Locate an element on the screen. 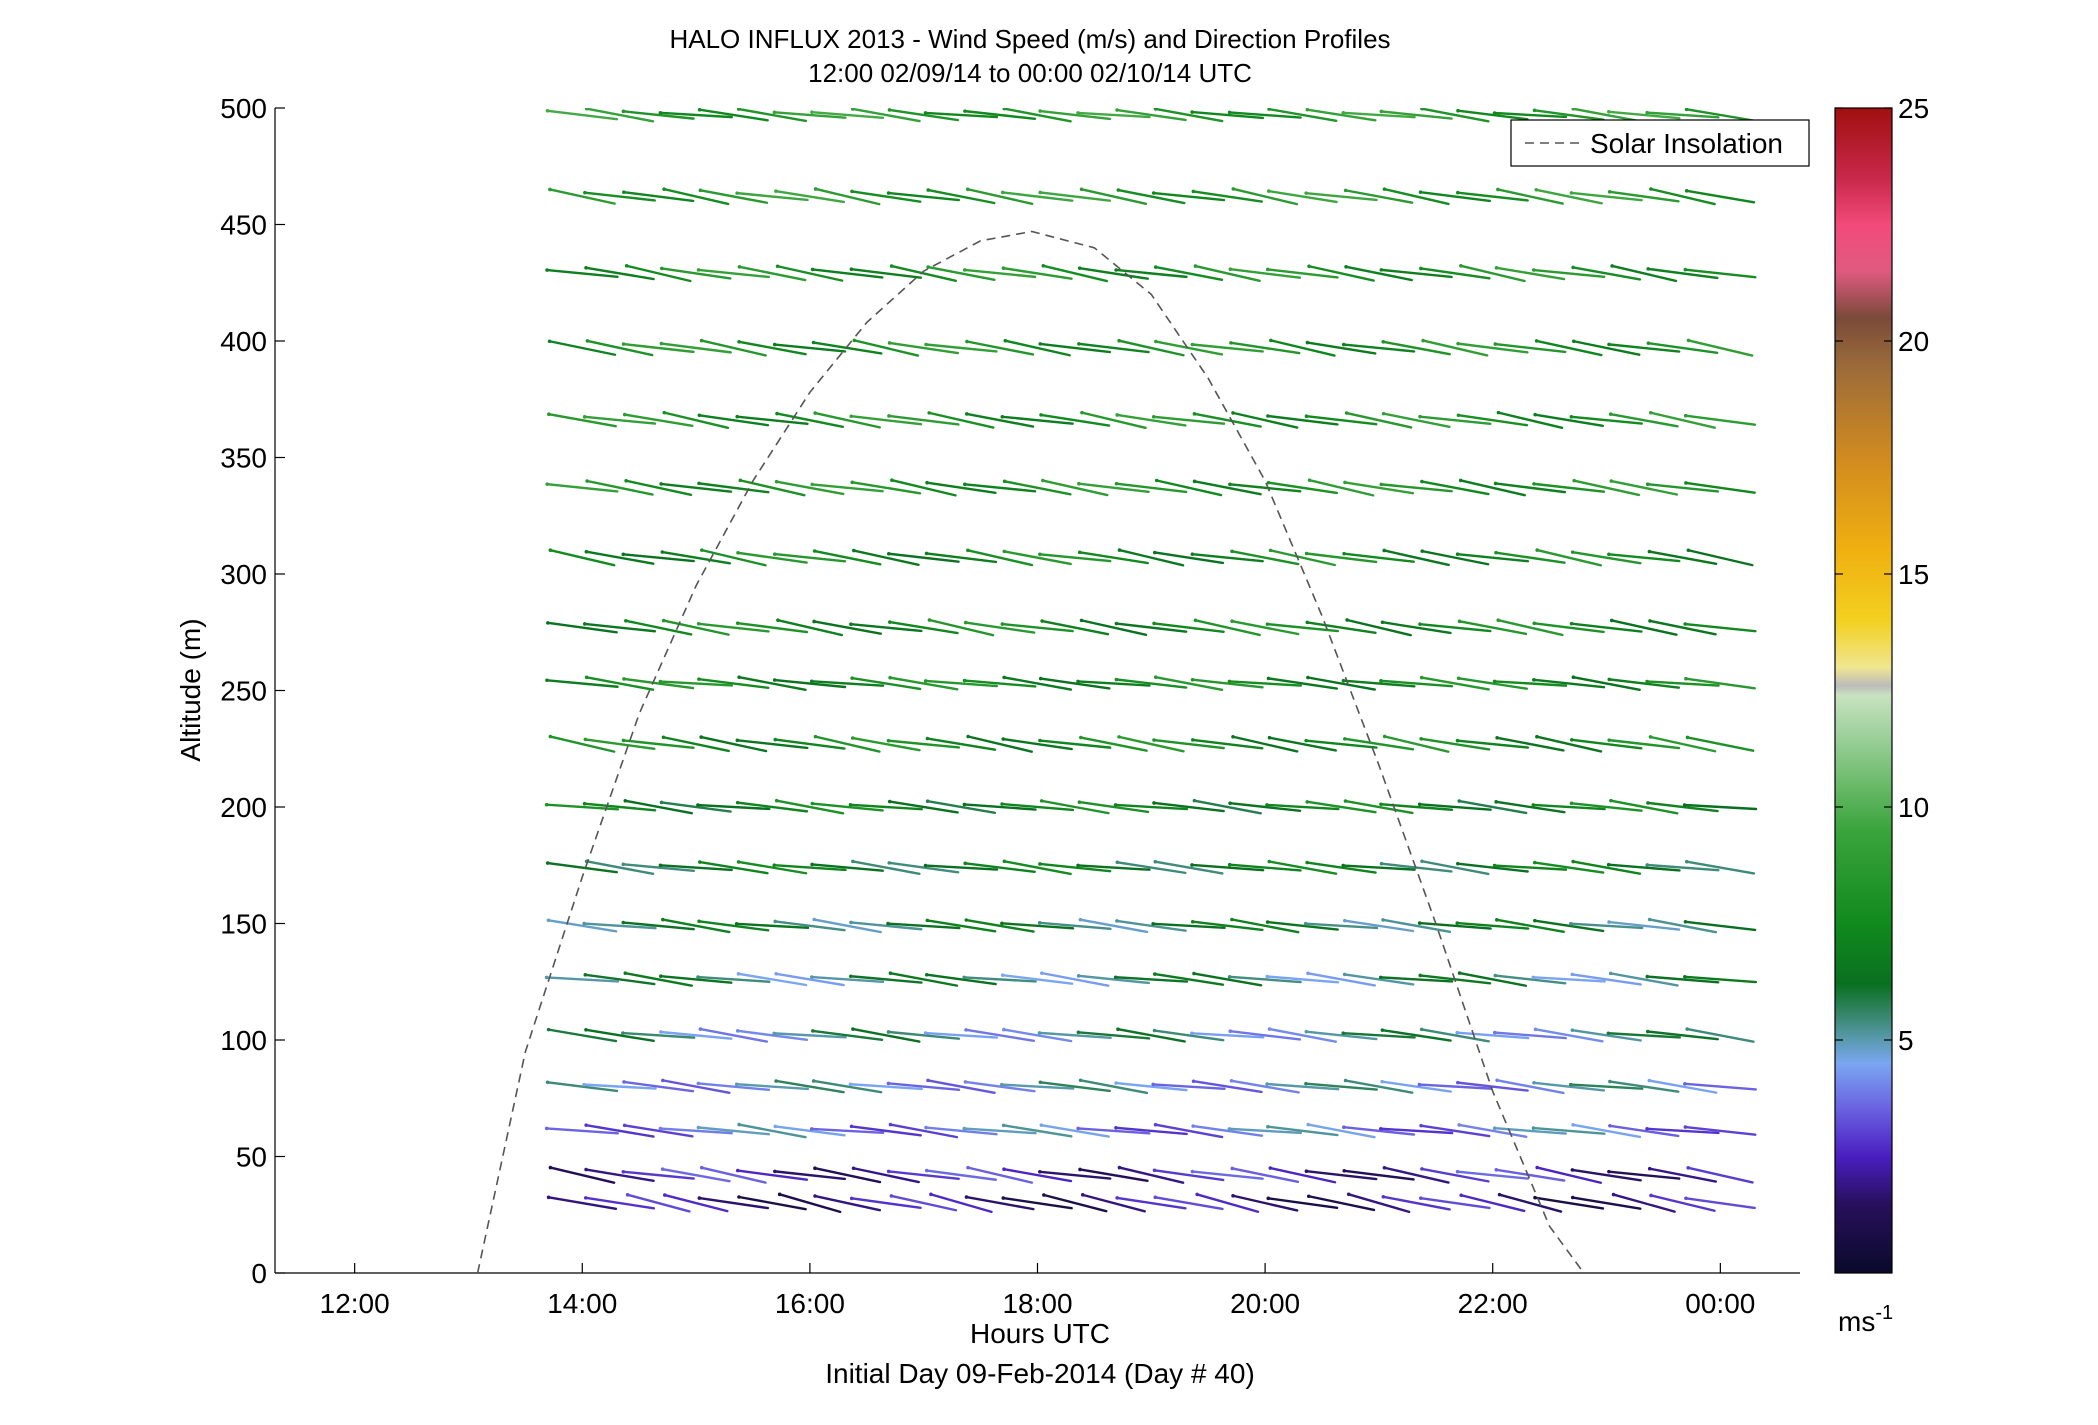 The width and height of the screenshot is (2098, 1425). x-axis-ticks: 12:00 14:00 16:00 18:00 20:00 22:00 00:00 is located at coordinates (1037, 1291).